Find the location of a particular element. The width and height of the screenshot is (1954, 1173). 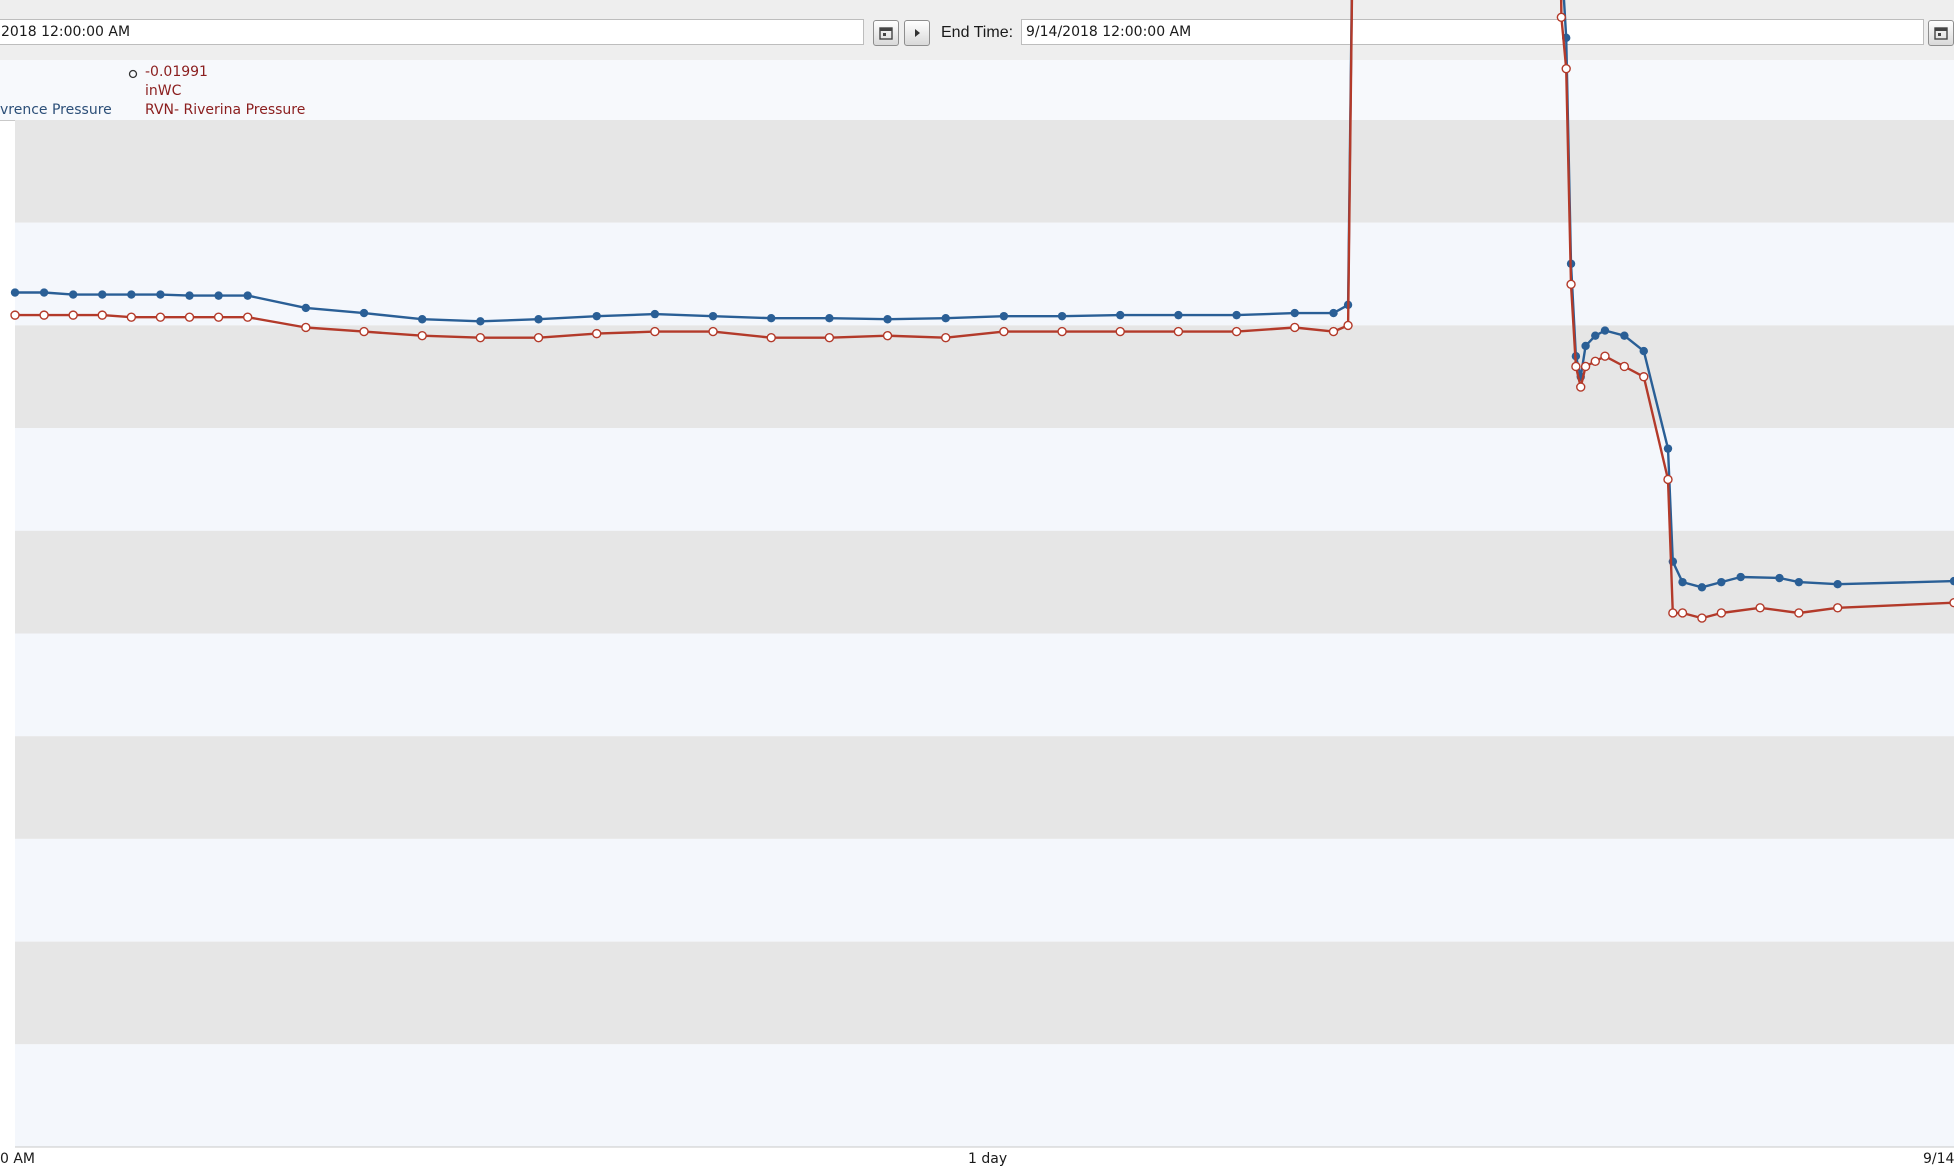

legend-series2-unit: inWC is located at coordinates (163, 91).